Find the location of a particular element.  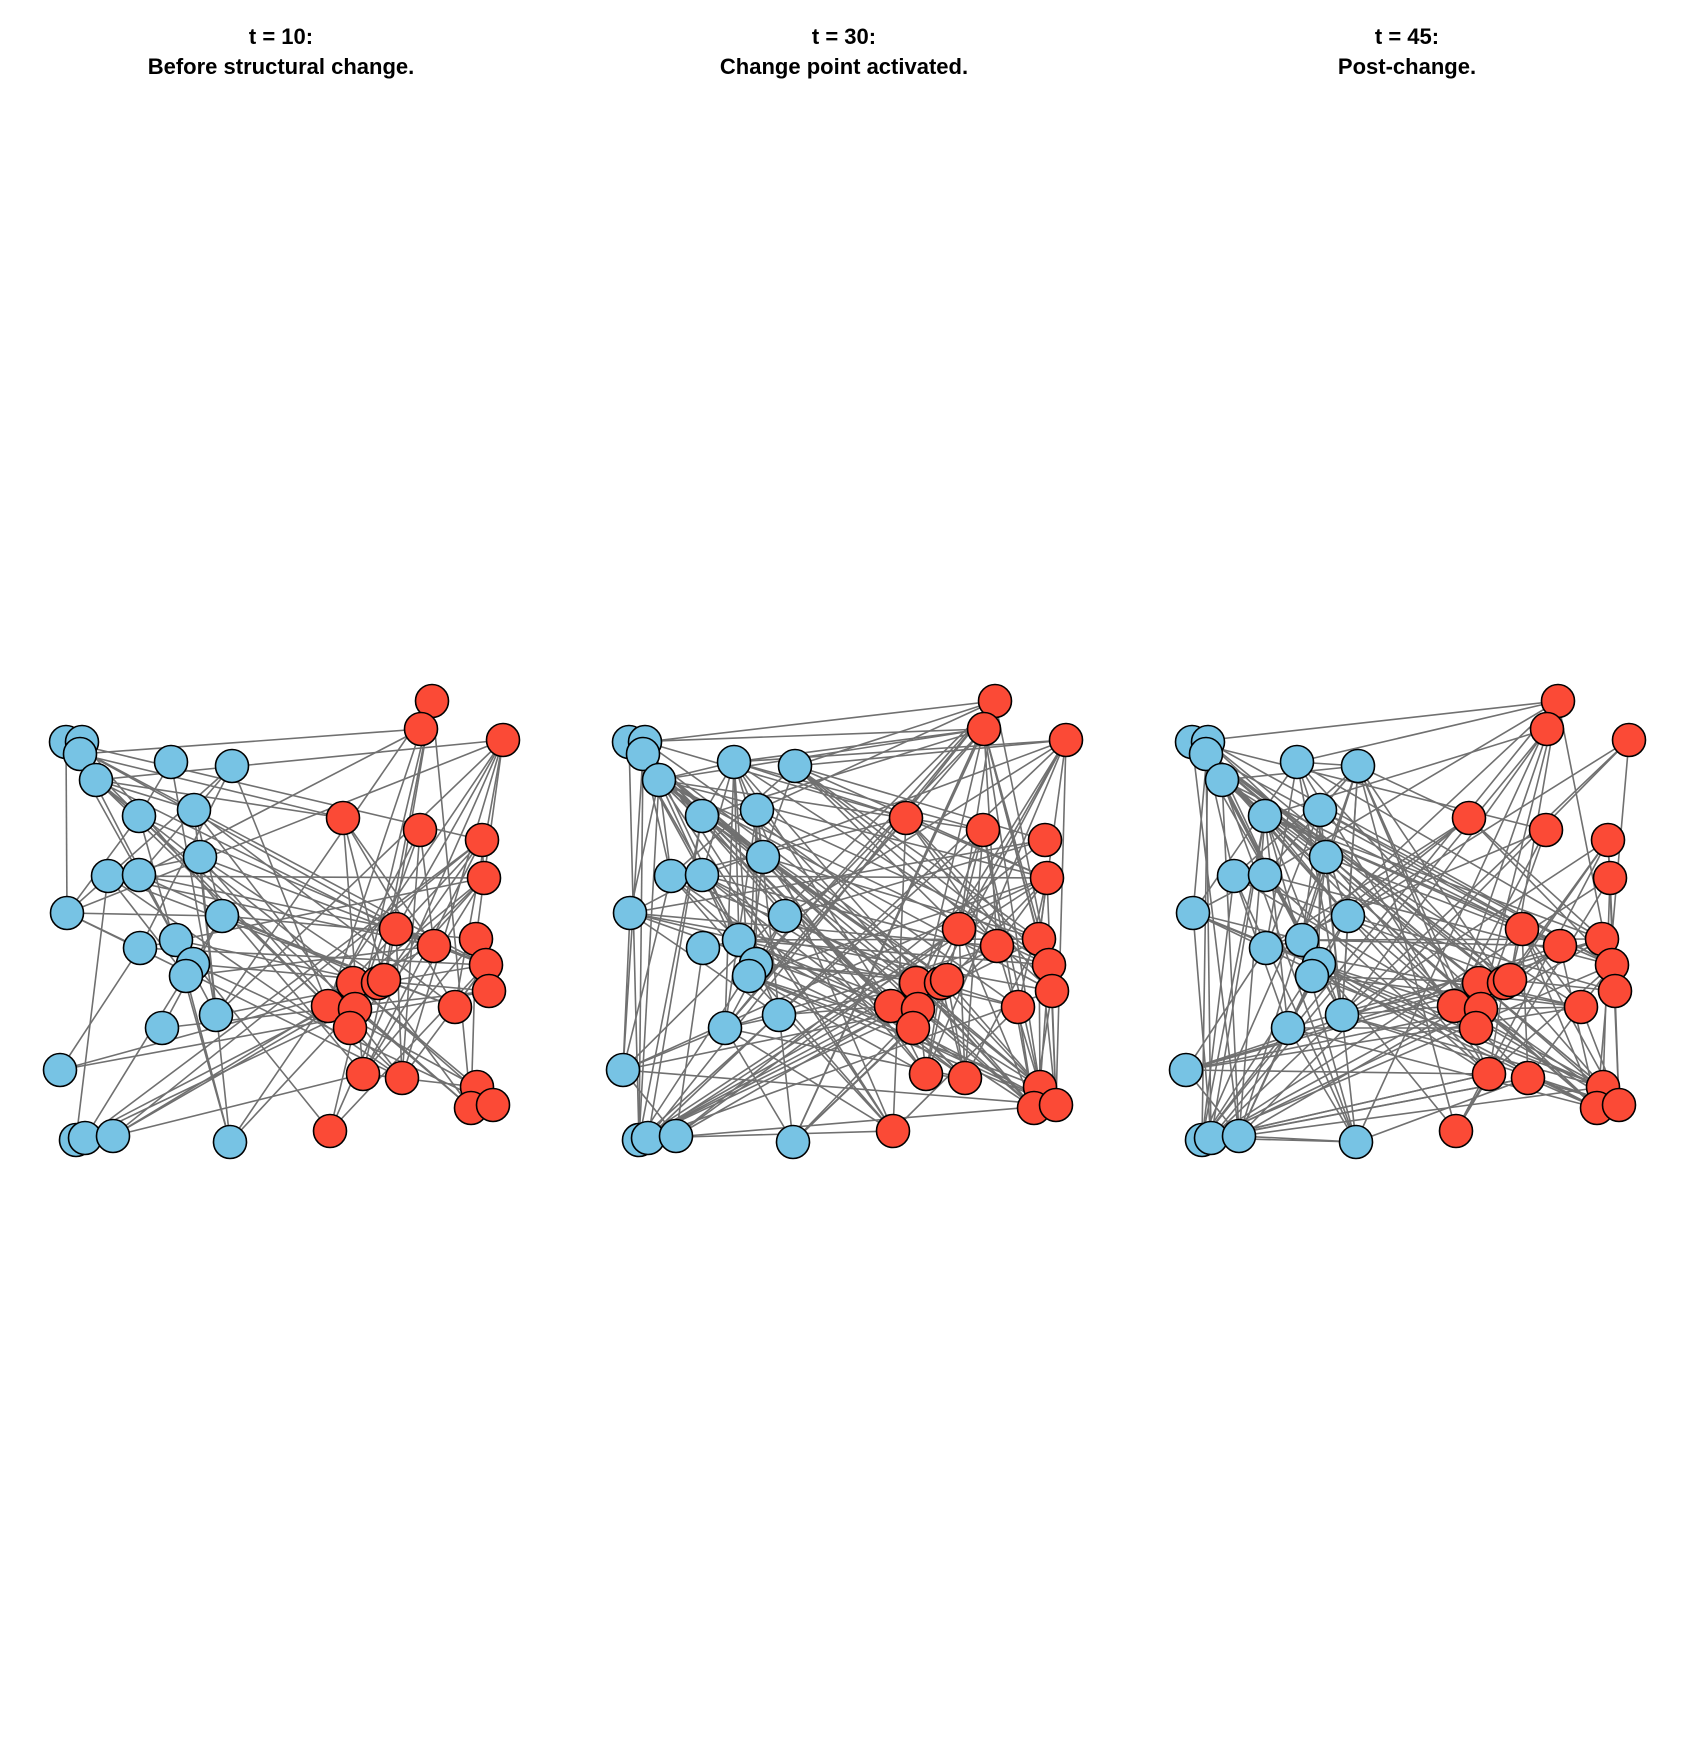

panel-title: t = 30: Change point activated. is located at coordinates (844, 52).